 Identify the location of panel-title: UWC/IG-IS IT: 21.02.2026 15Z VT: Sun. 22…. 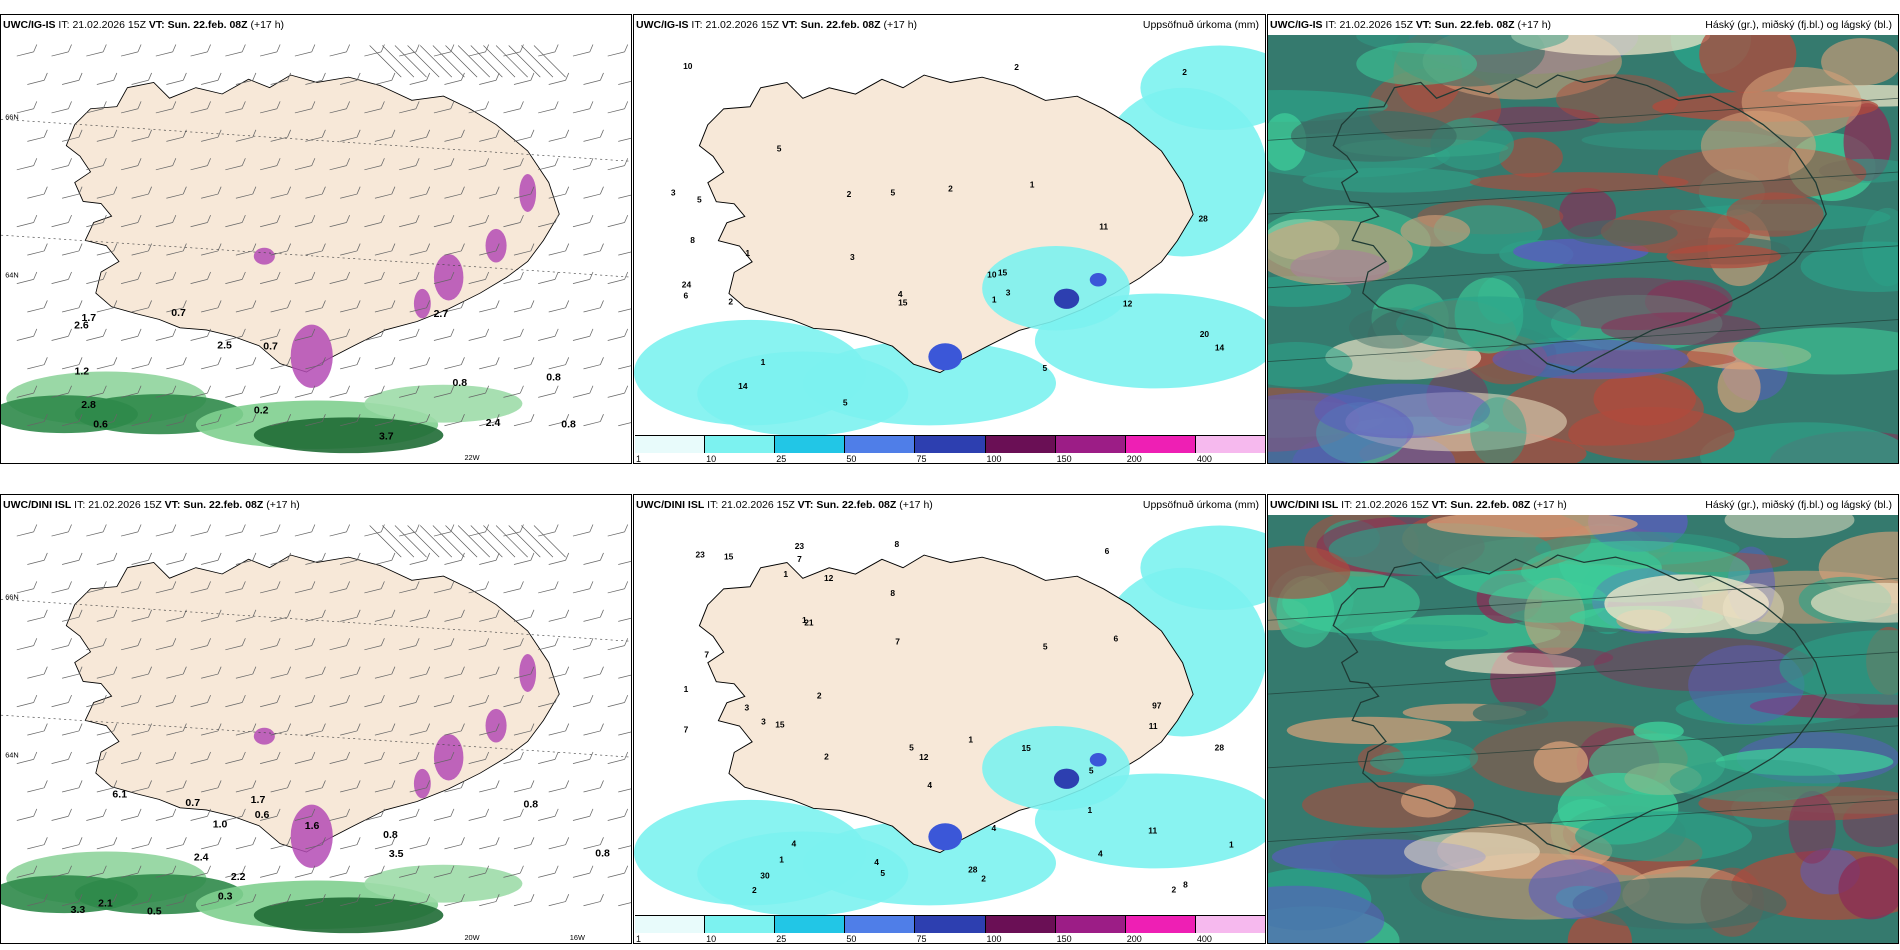
(143, 25).